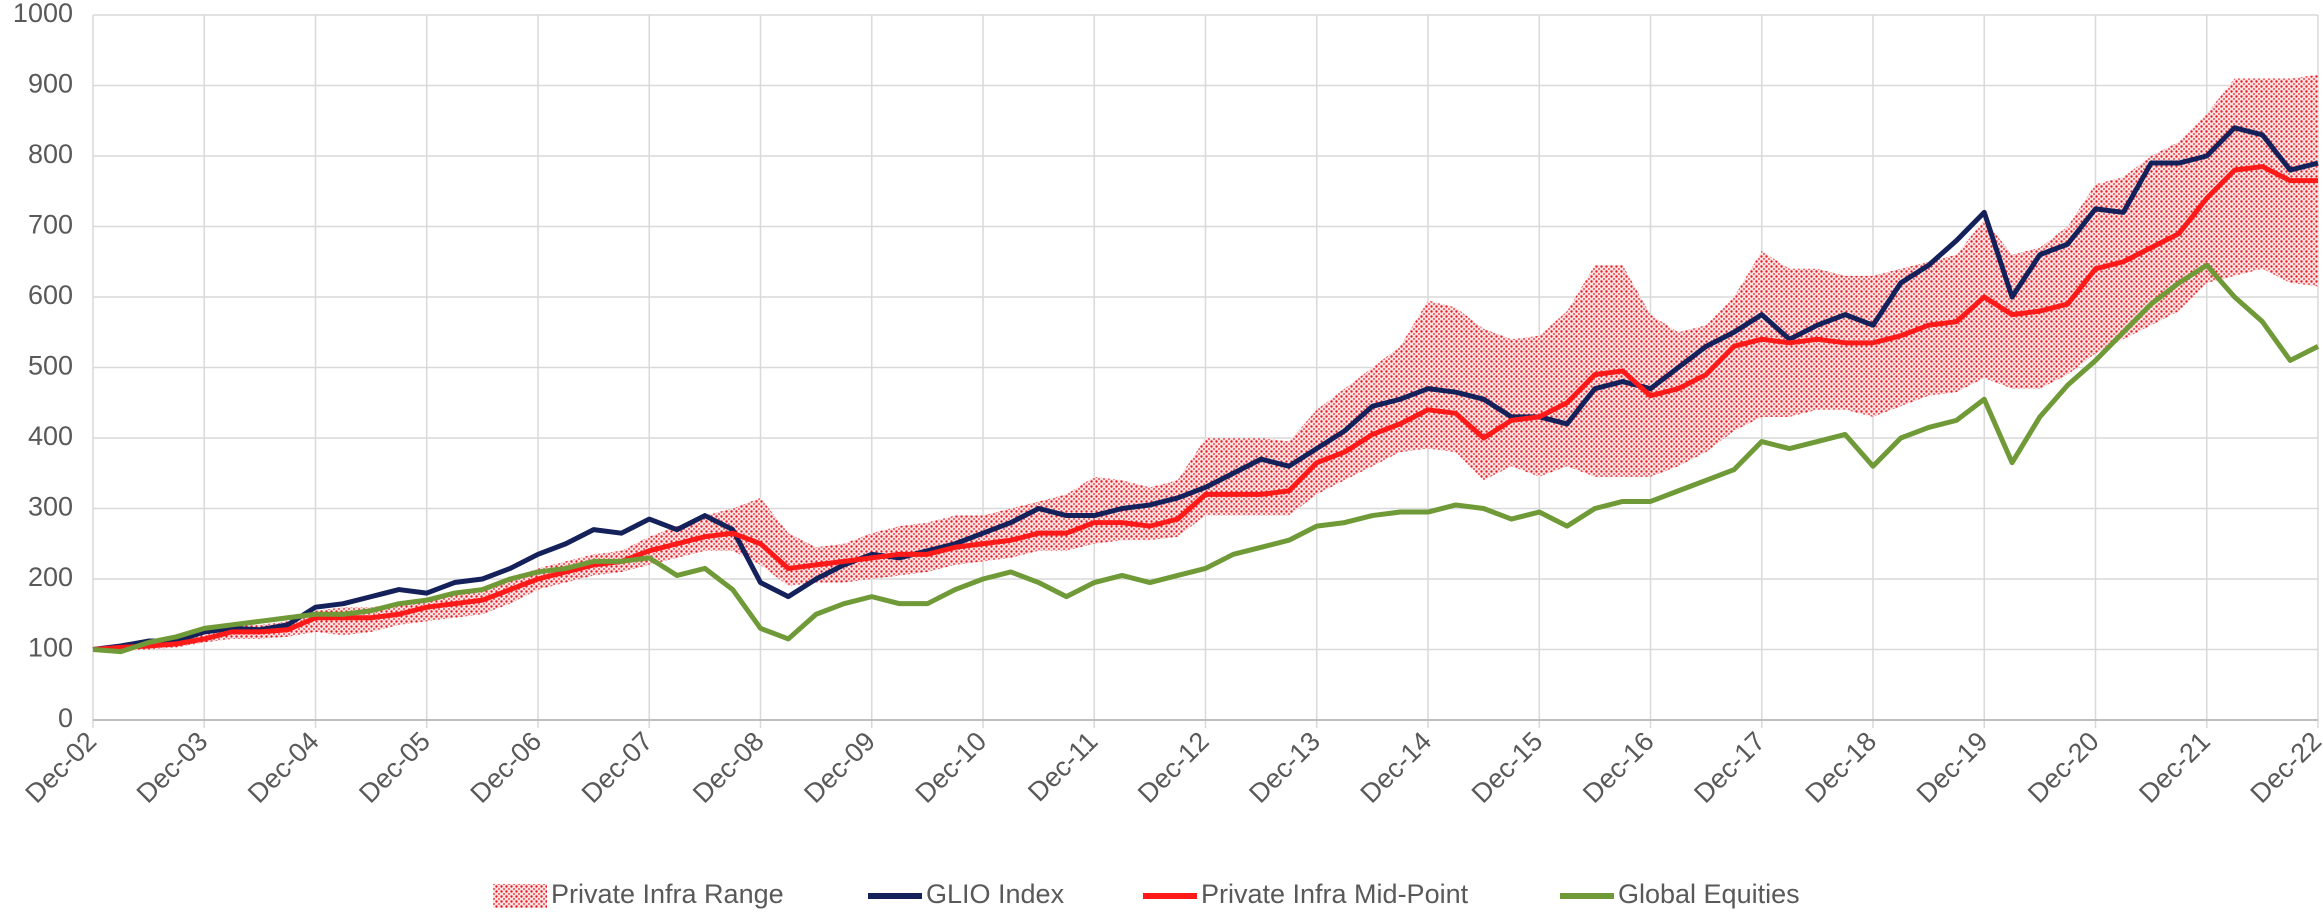 The height and width of the screenshot is (915, 2323). Describe the element at coordinates (1729, 767) in the screenshot. I see `x-tick-label: Dec-17` at that location.